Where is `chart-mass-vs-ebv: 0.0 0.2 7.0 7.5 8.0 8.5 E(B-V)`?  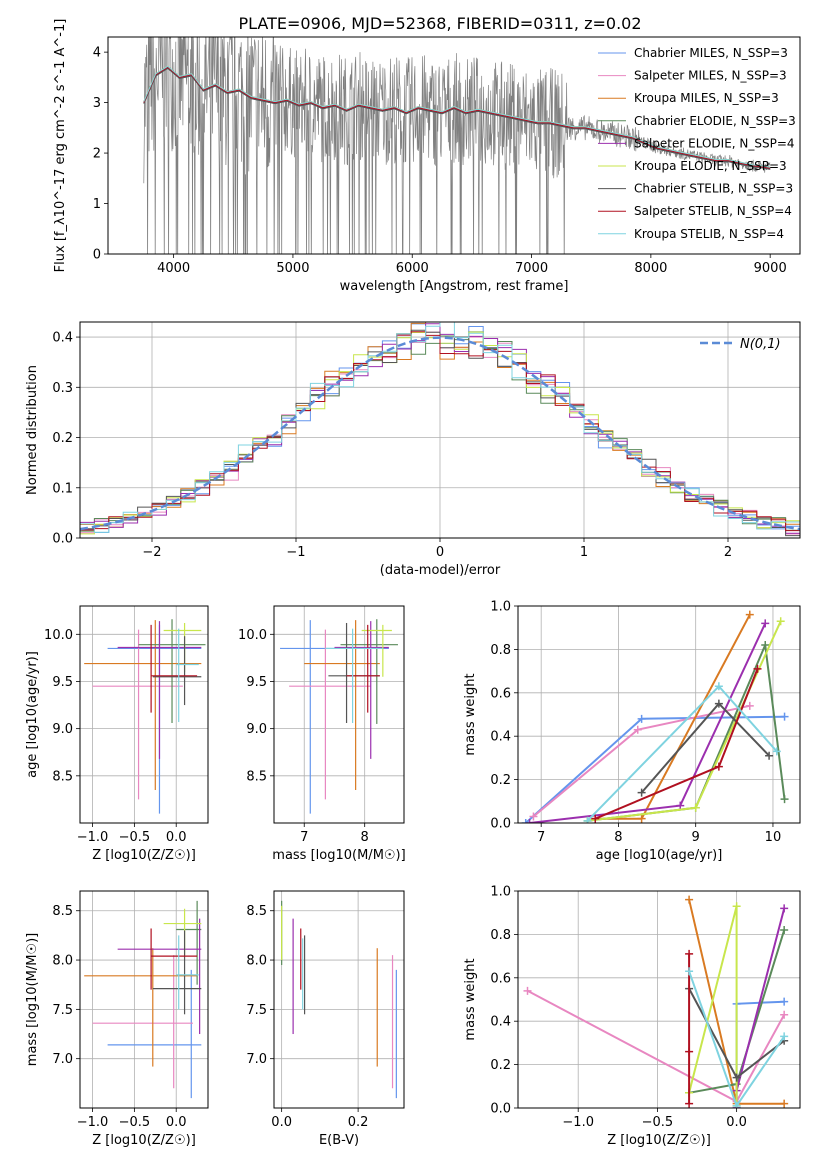 chart-mass-vs-ebv: 0.0 0.2 7.0 7.5 8.0 8.5 E(B-V) is located at coordinates (325, 1019).